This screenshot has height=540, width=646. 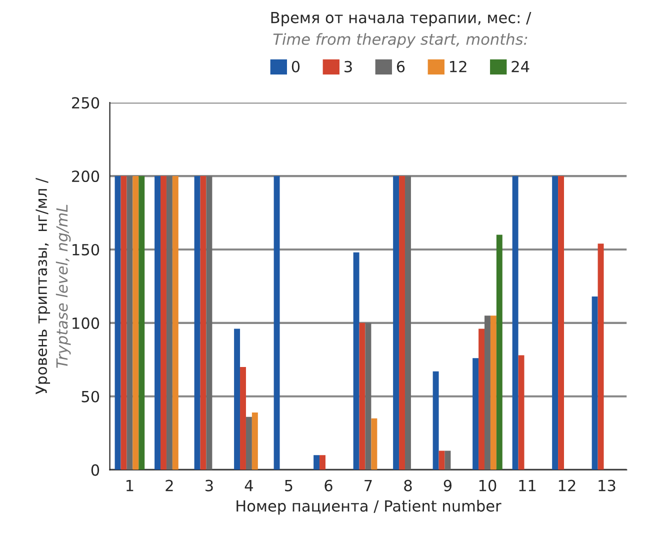 What do you see at coordinates (288, 486) in the screenshot?
I see `x-tick-label: 5` at bounding box center [288, 486].